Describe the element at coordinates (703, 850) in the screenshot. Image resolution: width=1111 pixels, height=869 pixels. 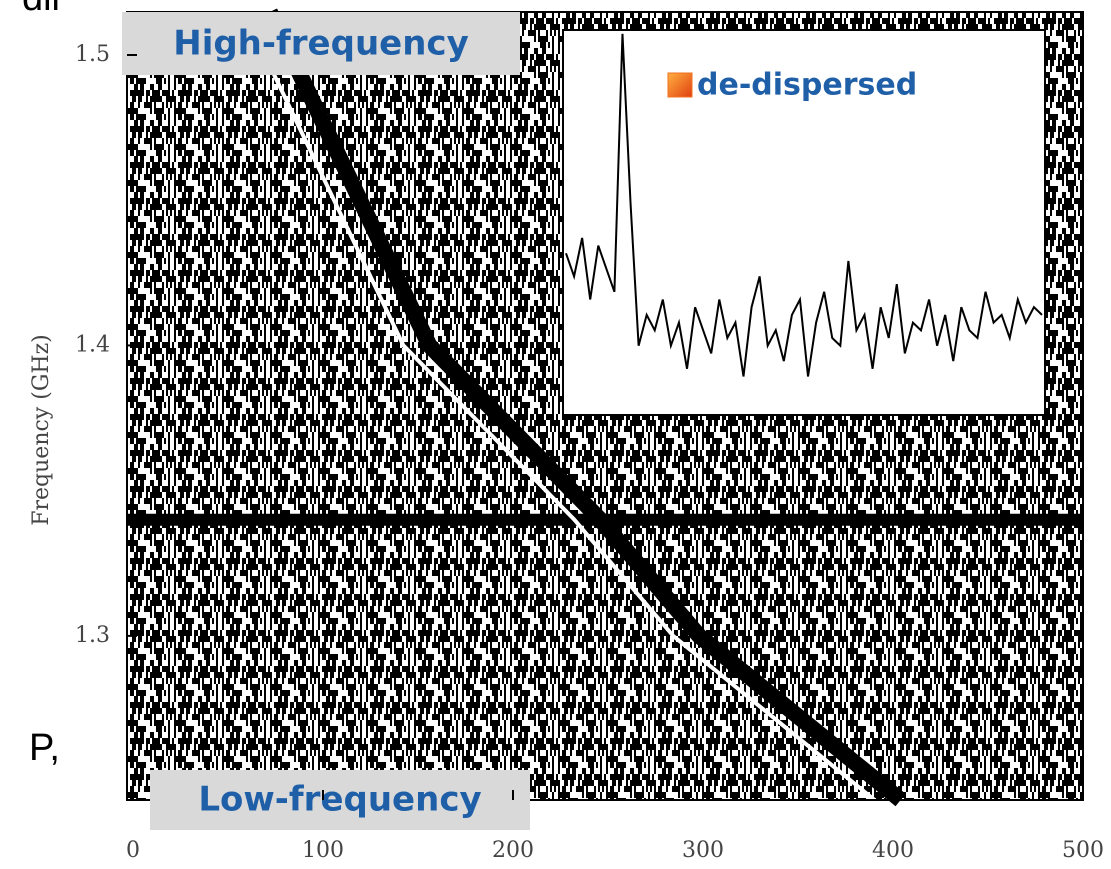
I see `x-tick-label: 300` at that location.